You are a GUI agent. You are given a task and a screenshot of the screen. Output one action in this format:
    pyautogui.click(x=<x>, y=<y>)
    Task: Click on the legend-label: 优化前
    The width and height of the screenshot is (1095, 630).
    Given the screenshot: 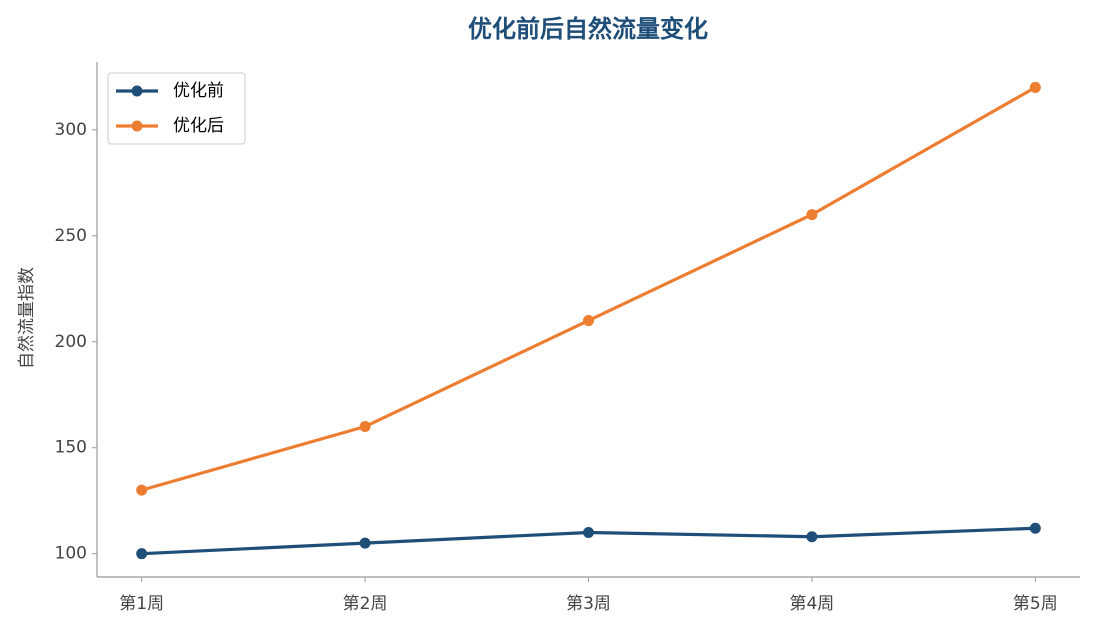 What is the action you would take?
    pyautogui.click(x=198, y=91)
    